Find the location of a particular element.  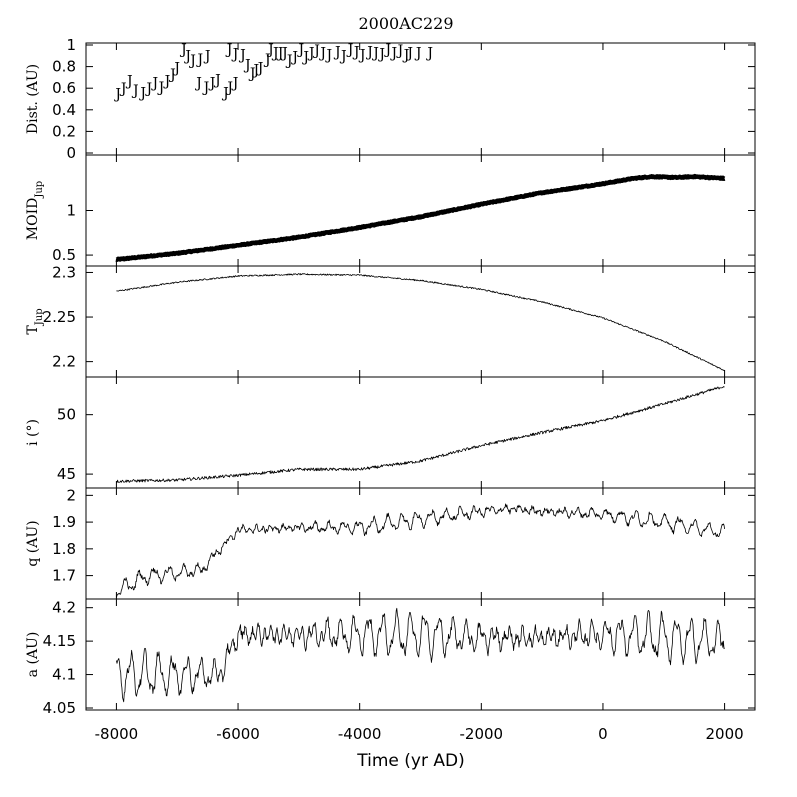

y-axis-label: q (AU) is located at coordinates (33, 543).